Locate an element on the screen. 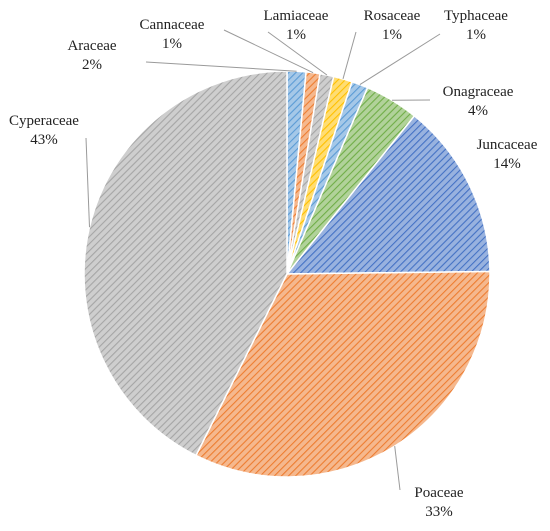 The height and width of the screenshot is (531, 550). leader-lamiaceae is located at coordinates (297, 53).